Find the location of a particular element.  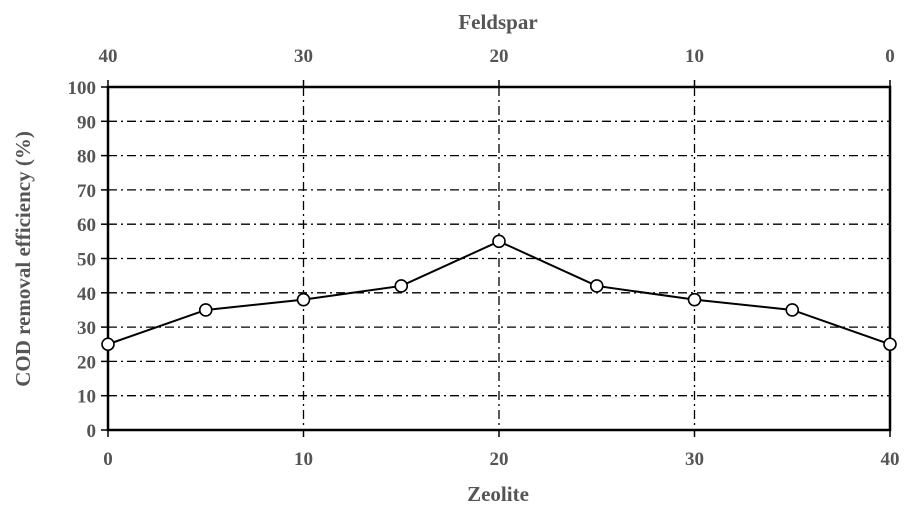

x-axis-title: Zeolite is located at coordinates (498, 494).